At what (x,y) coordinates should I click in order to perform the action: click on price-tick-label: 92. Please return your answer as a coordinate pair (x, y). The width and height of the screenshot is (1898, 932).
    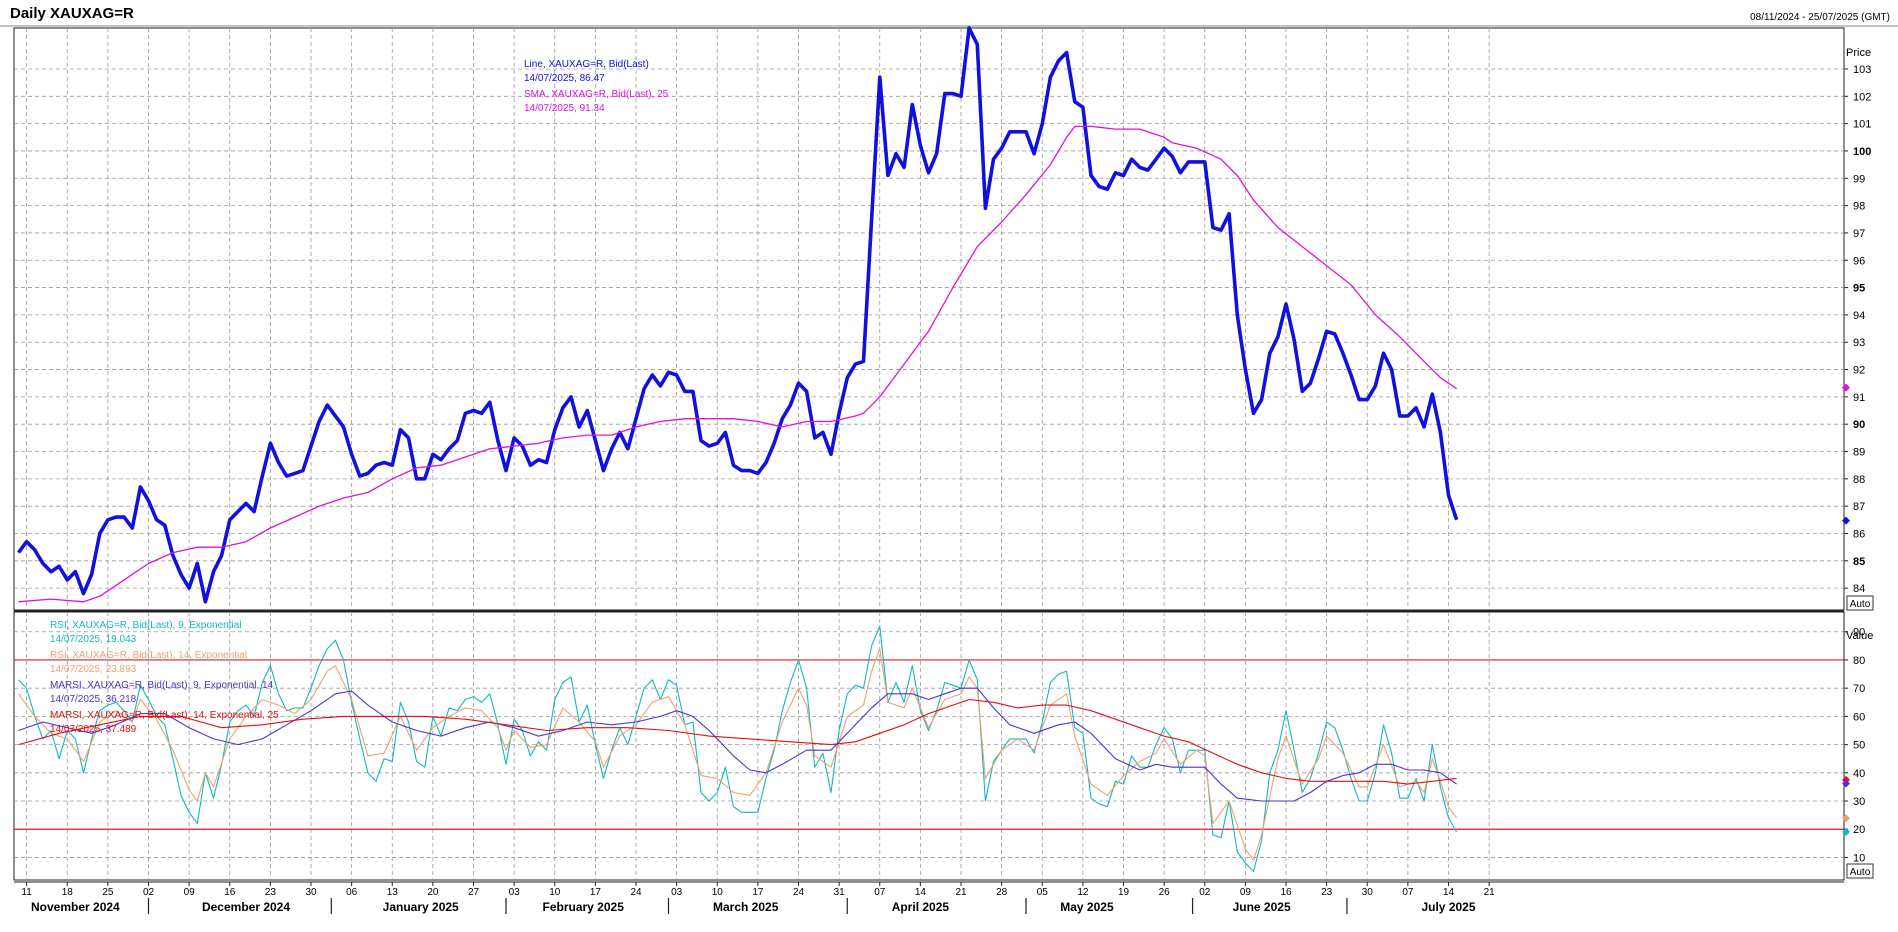
    Looking at the image, I should click on (1859, 371).